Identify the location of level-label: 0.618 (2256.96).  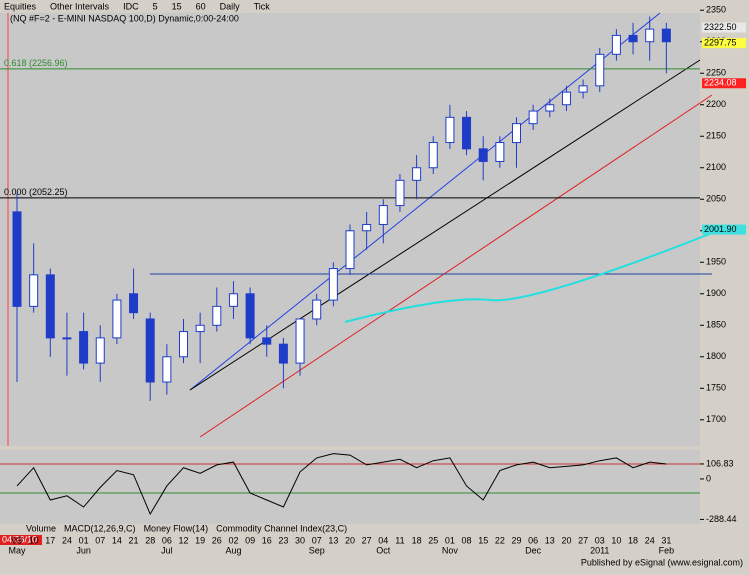
(36, 63).